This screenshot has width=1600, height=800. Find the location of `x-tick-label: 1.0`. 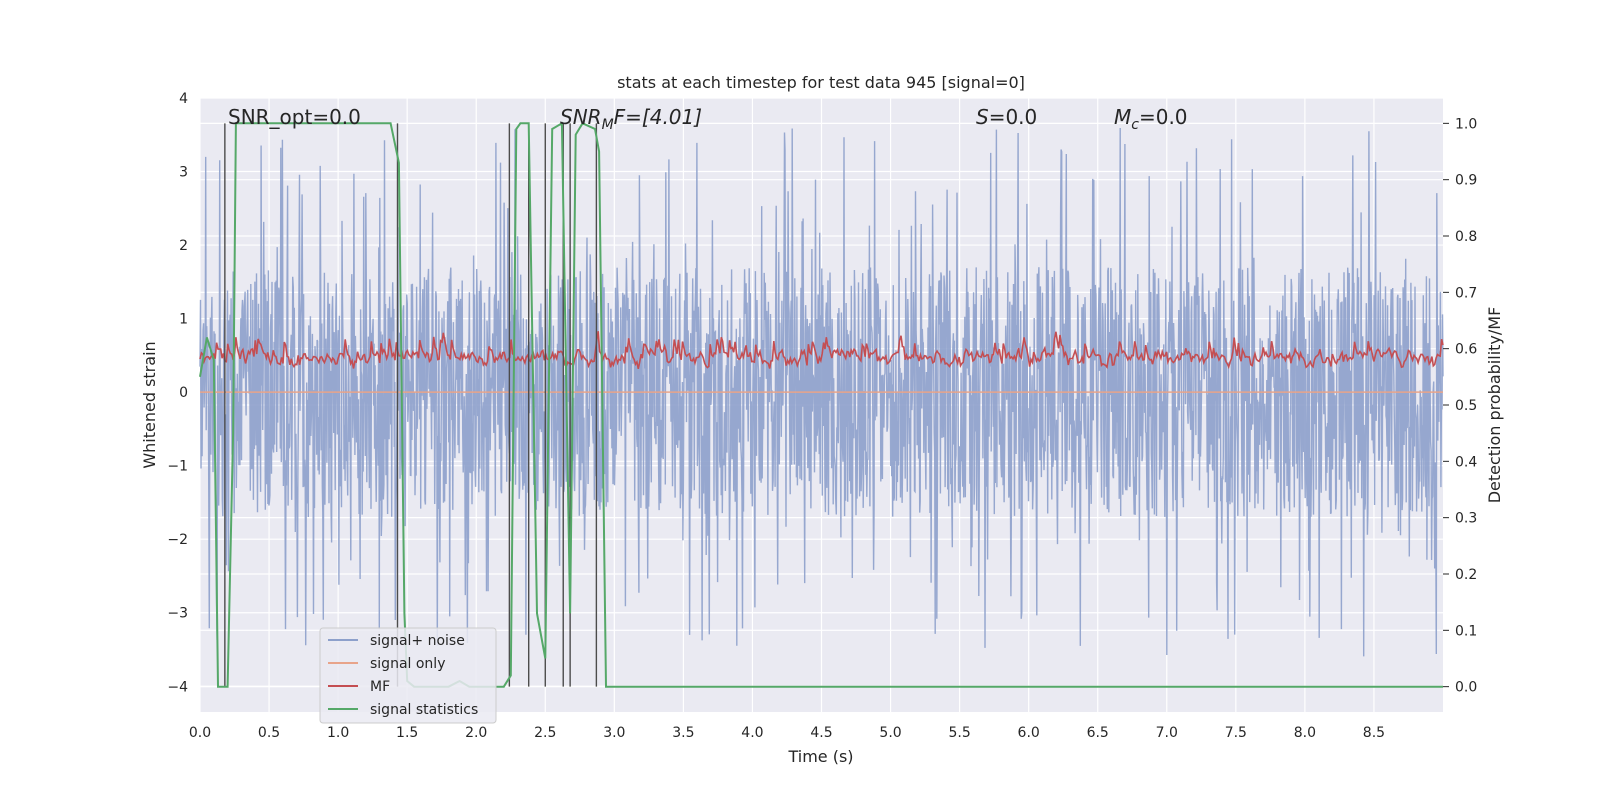

x-tick-label: 1.0 is located at coordinates (338, 733).